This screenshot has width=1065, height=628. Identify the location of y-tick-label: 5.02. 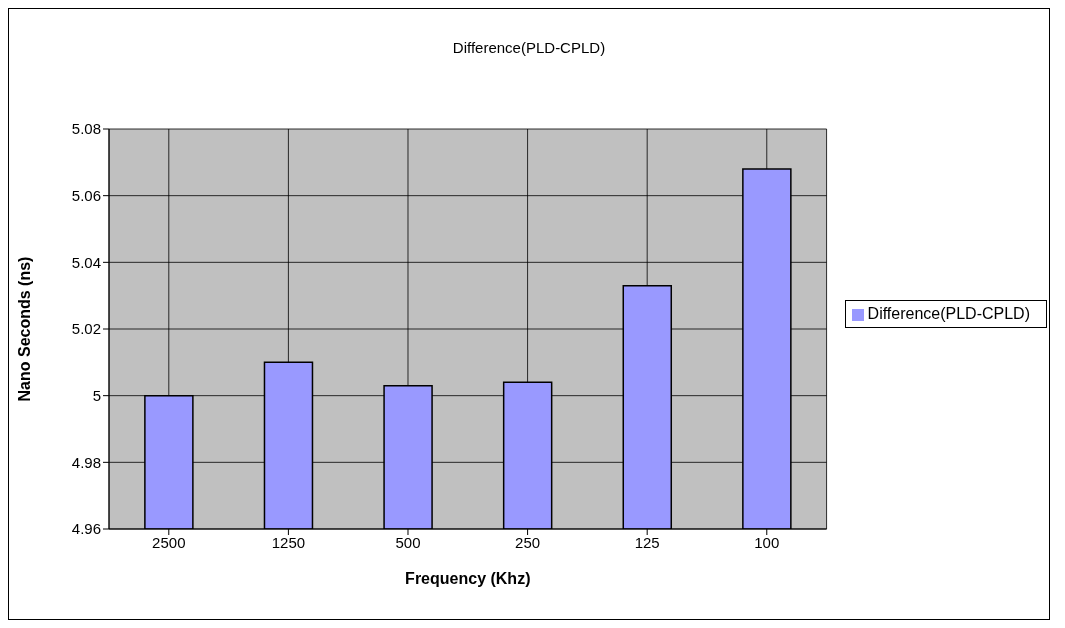
(86, 329).